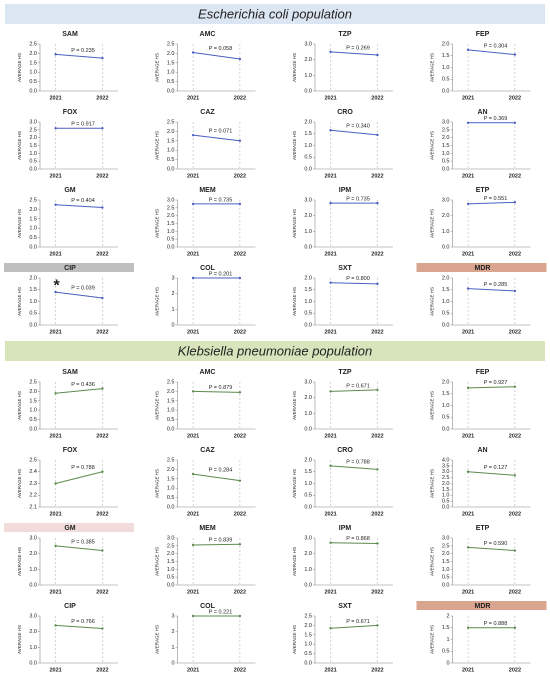 Image resolution: width=550 pixels, height=679 pixels. I want to click on y-tick-label: 2.2, so click(33, 496).